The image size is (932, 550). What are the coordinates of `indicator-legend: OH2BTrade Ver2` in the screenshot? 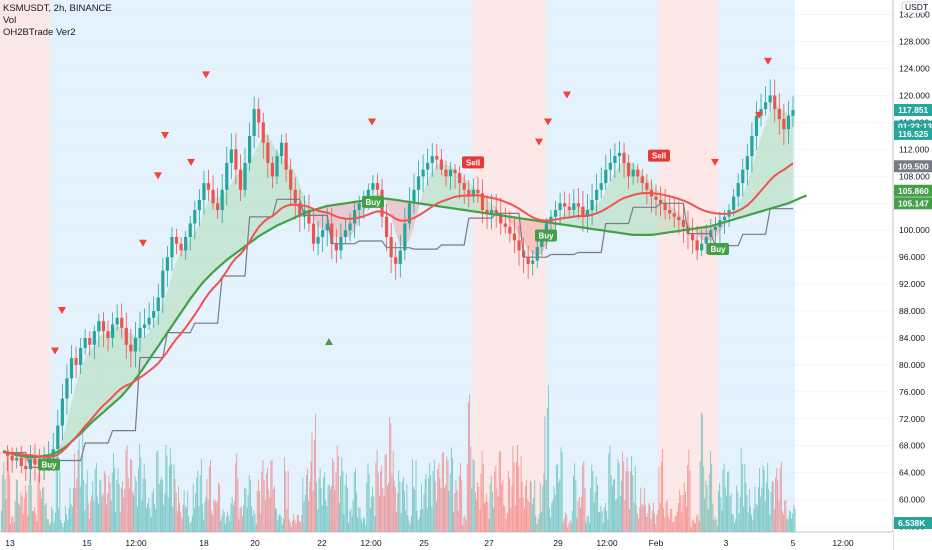 It's located at (39, 32).